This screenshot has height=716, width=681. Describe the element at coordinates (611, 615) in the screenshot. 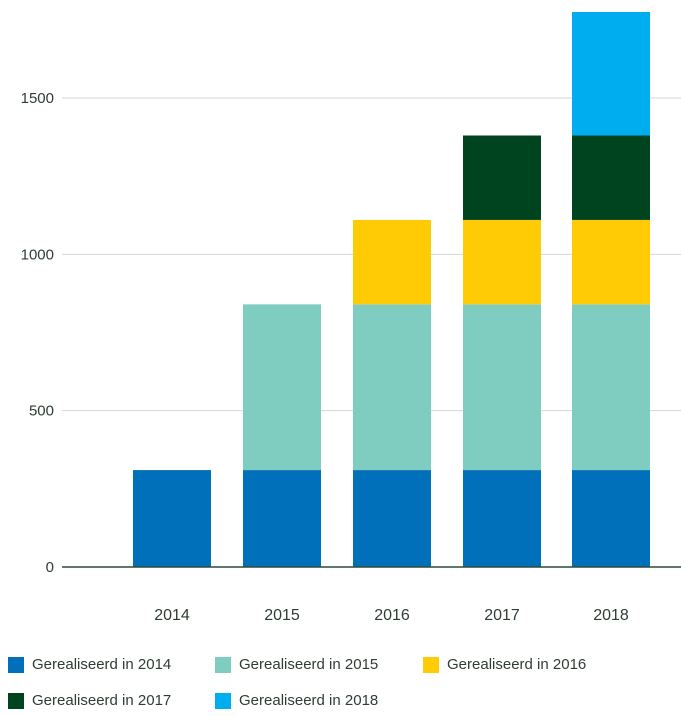

I see `x-tick-label-2018: 2018` at that location.